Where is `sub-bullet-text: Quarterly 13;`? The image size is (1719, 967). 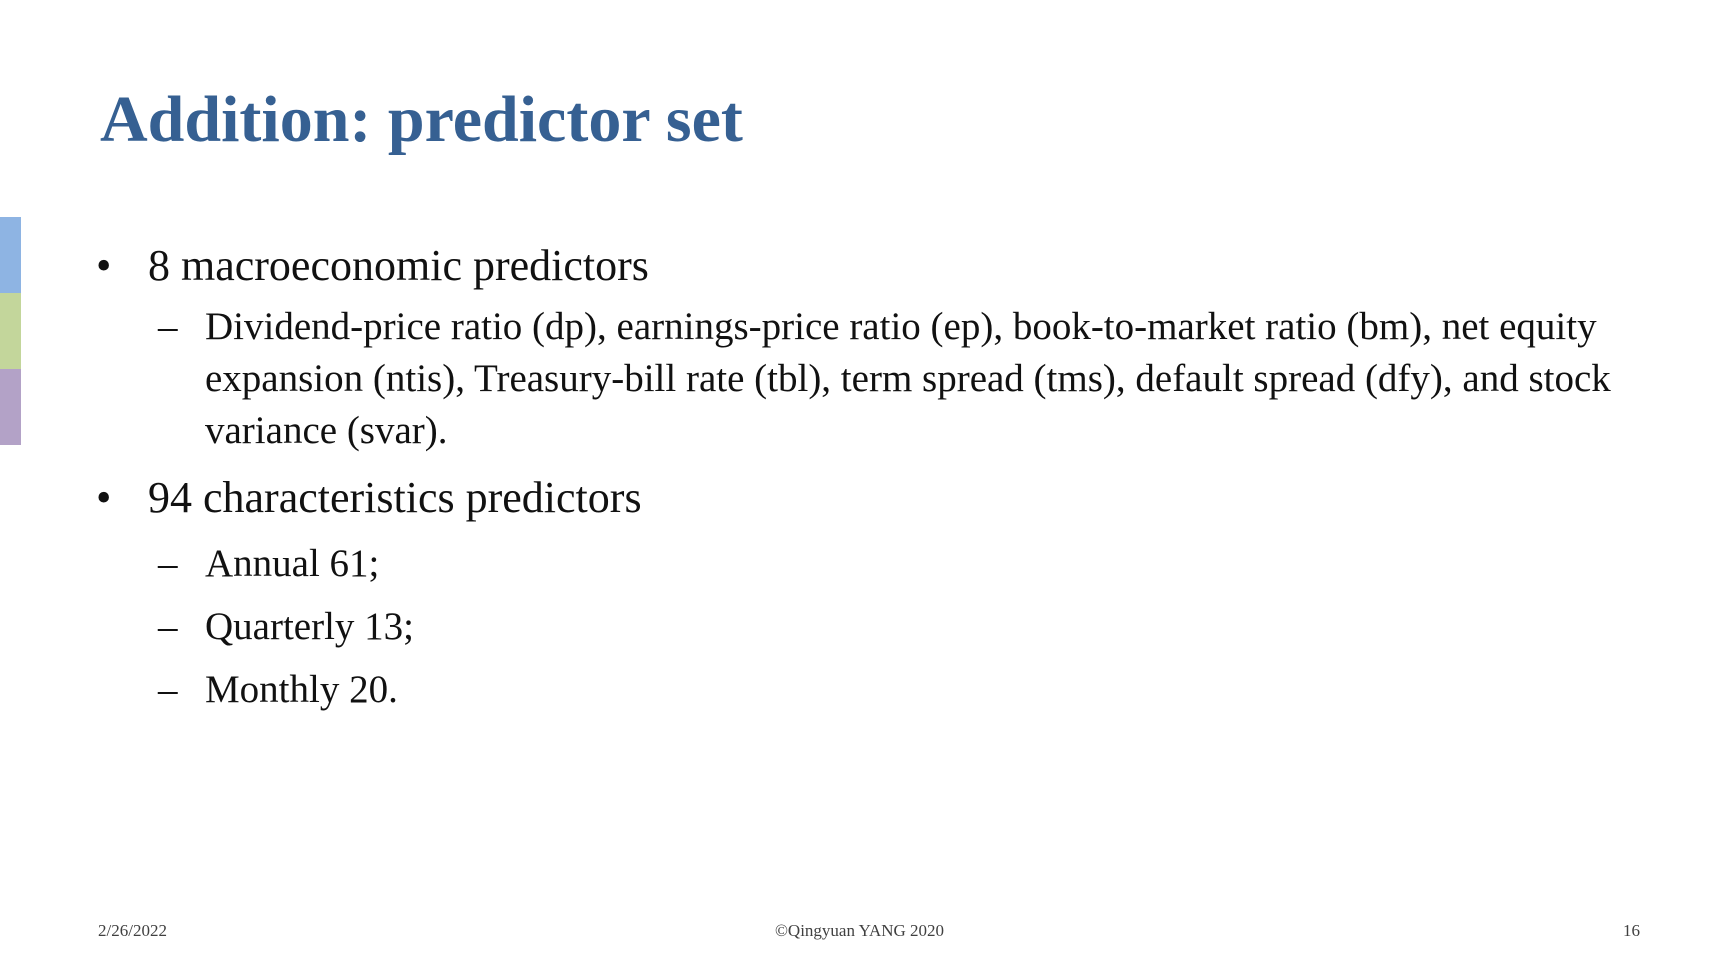
sub-bullet-text: Quarterly 13; is located at coordinates (310, 626).